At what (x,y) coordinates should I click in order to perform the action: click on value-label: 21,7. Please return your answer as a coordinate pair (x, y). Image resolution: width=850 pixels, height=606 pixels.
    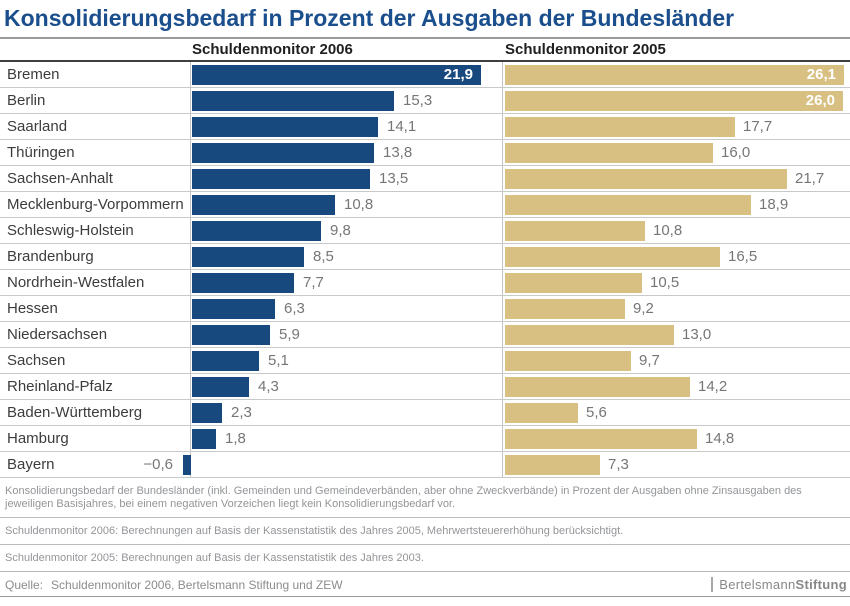
    Looking at the image, I should click on (810, 178).